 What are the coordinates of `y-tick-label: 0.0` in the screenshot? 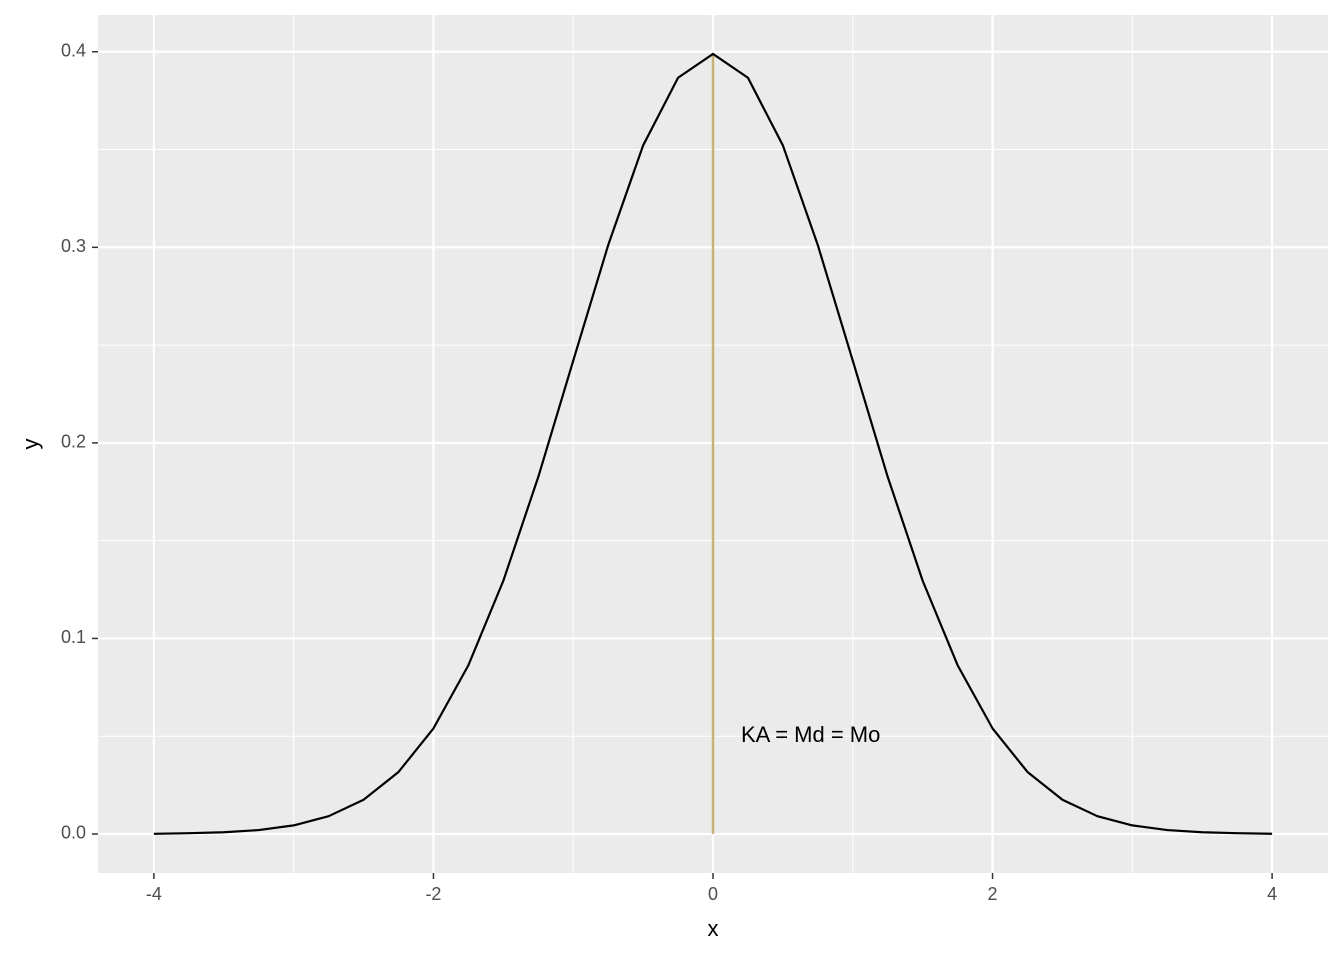 It's located at (73, 833).